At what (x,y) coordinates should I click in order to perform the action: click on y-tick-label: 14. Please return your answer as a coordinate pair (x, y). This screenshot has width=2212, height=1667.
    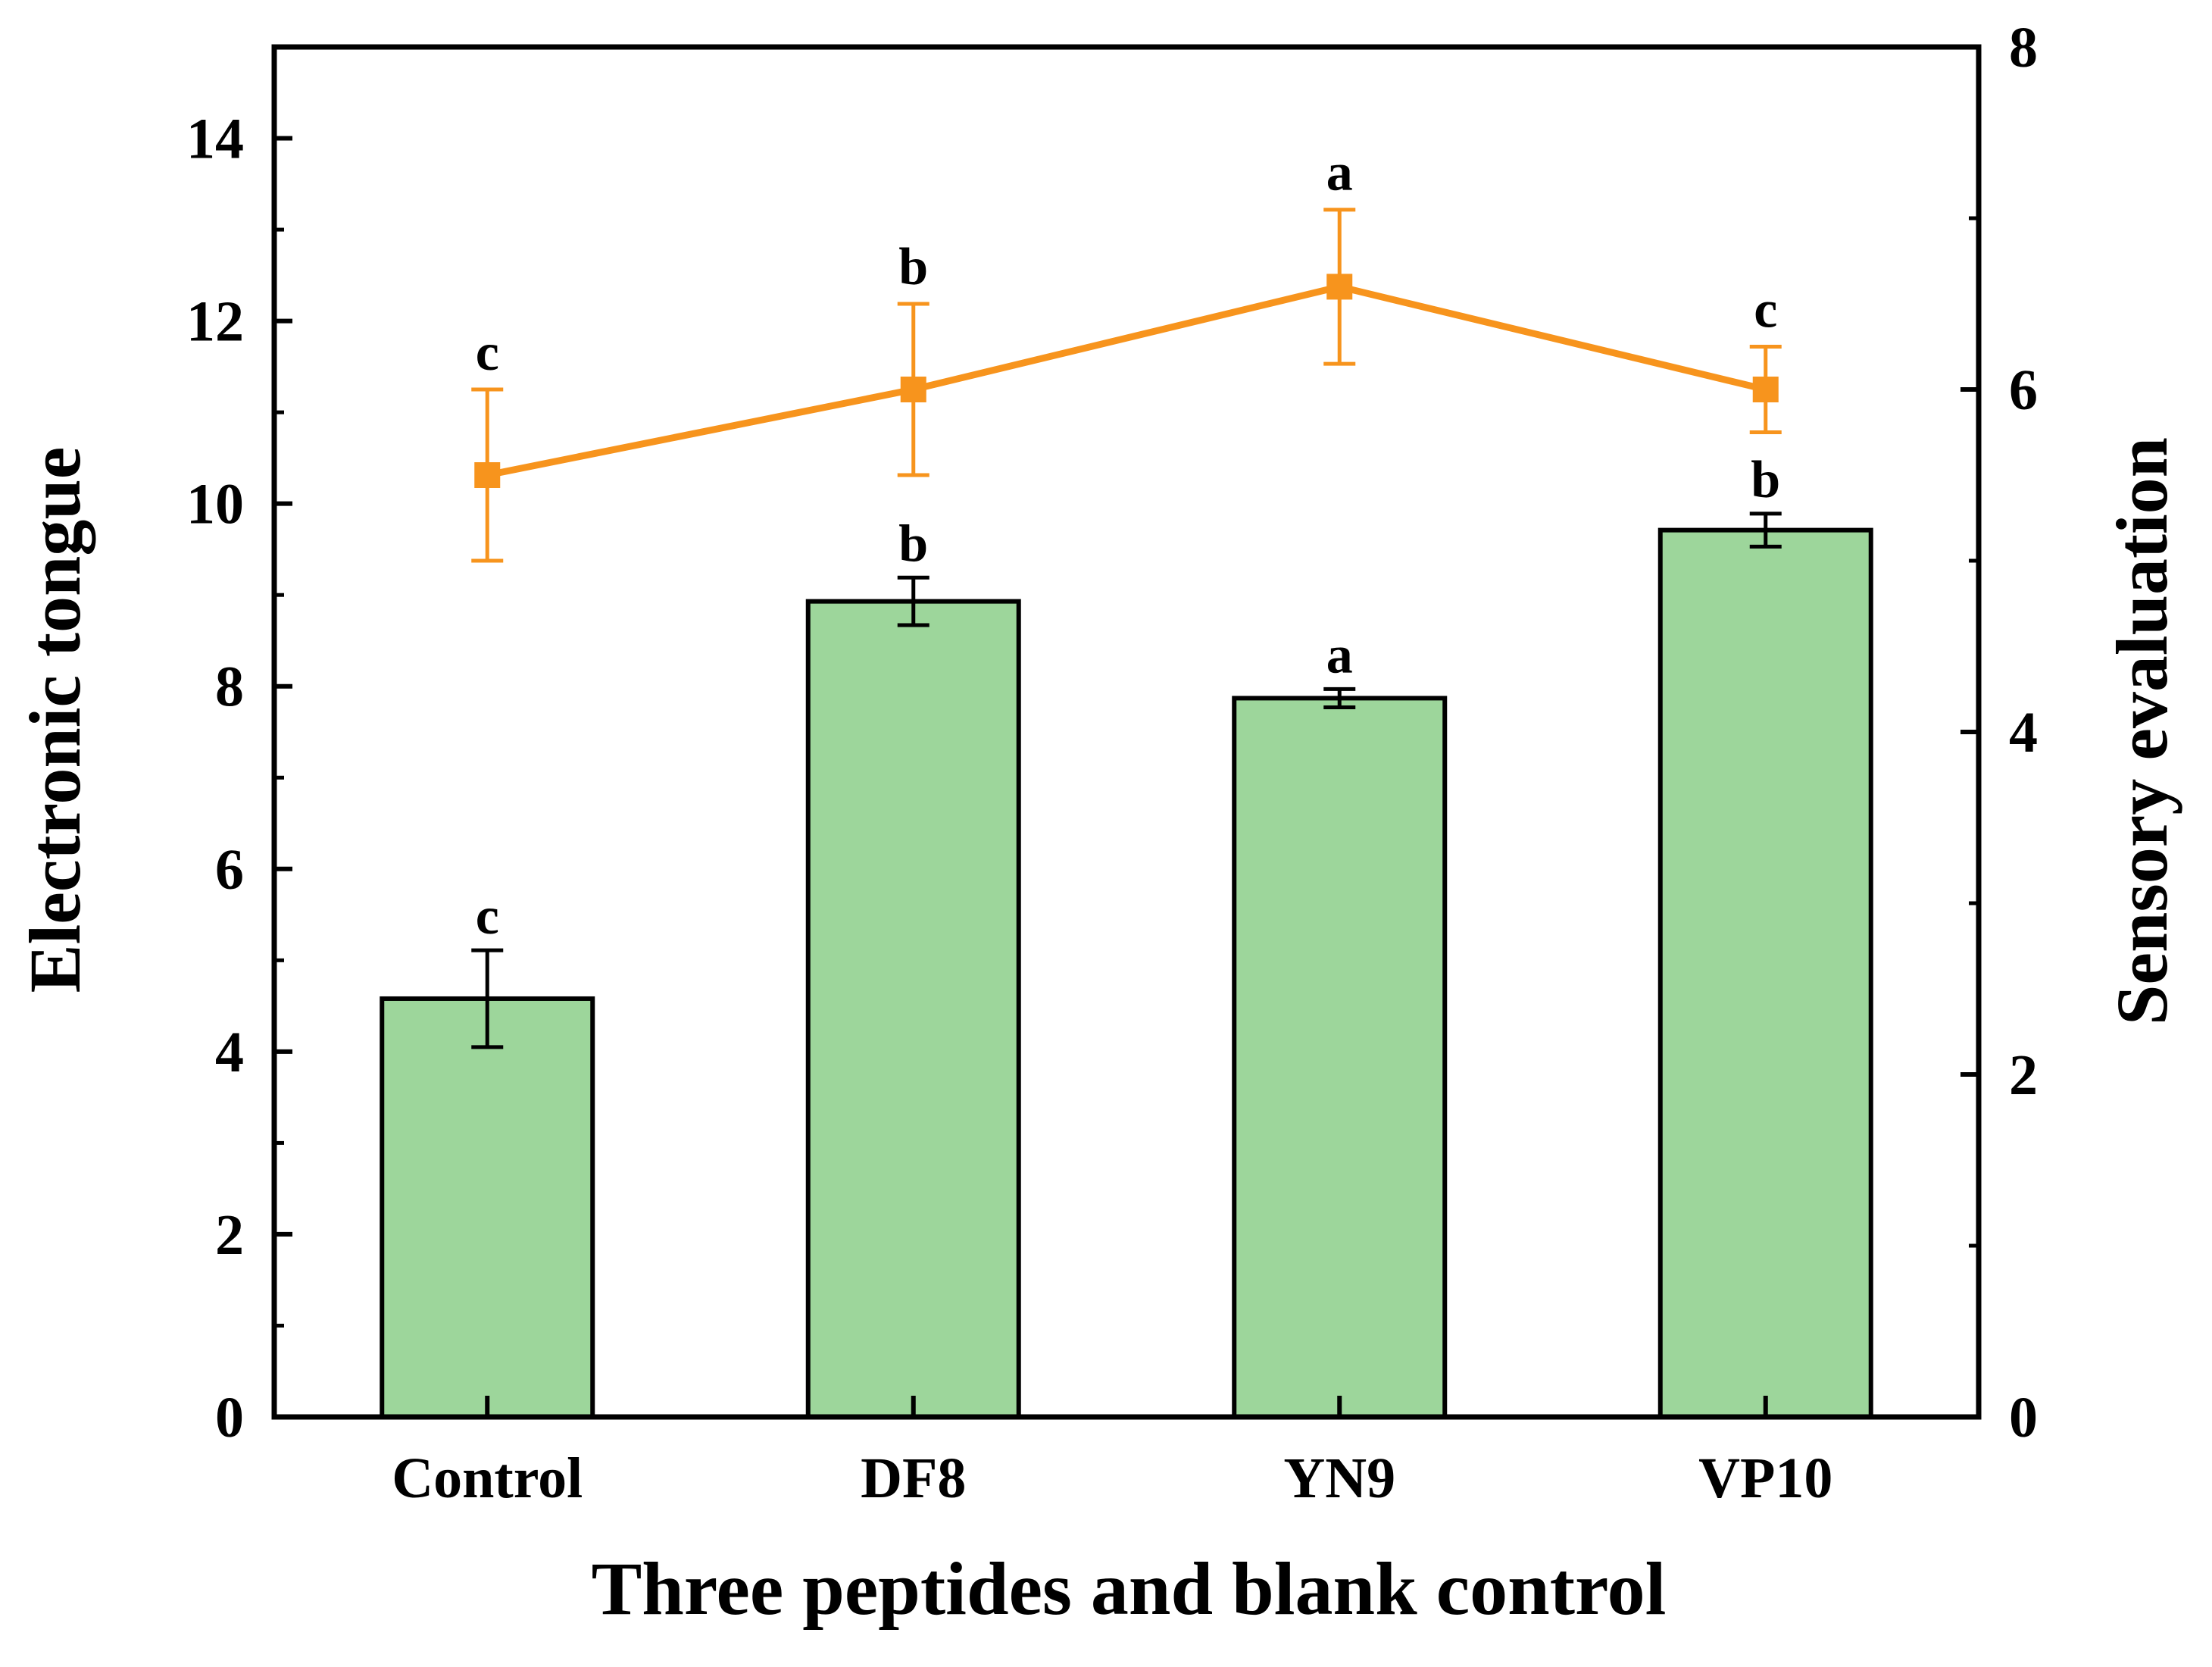
    Looking at the image, I should click on (215, 139).